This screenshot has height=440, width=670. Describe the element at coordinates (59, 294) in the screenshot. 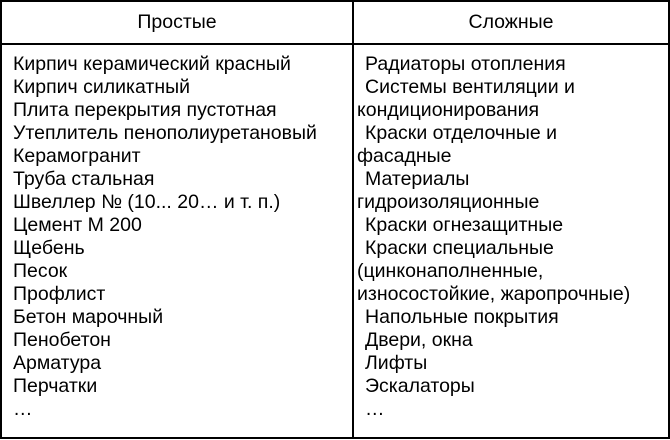

I see `list-item: Профлист` at that location.